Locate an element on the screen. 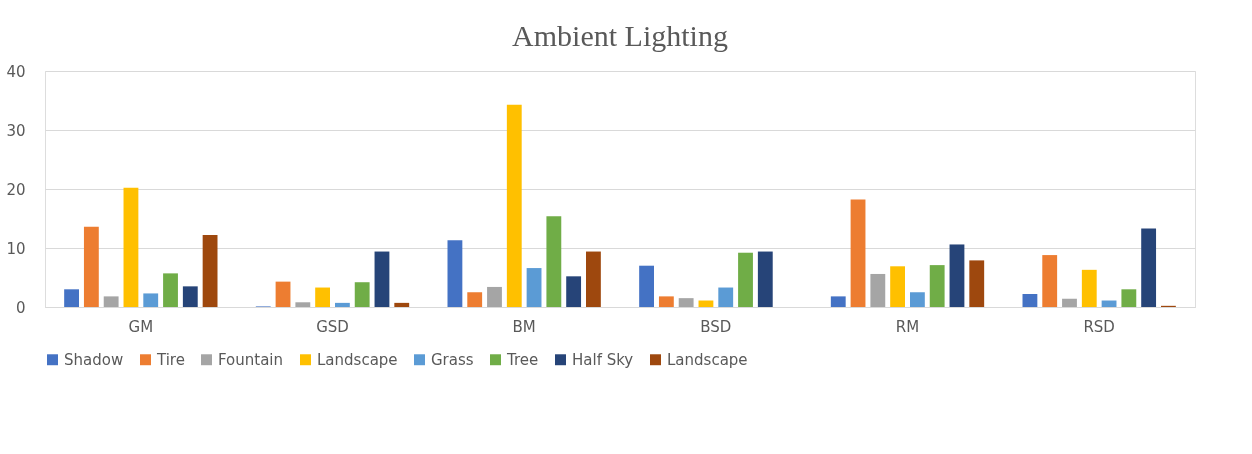  x-tick-label: BM is located at coordinates (524, 326).